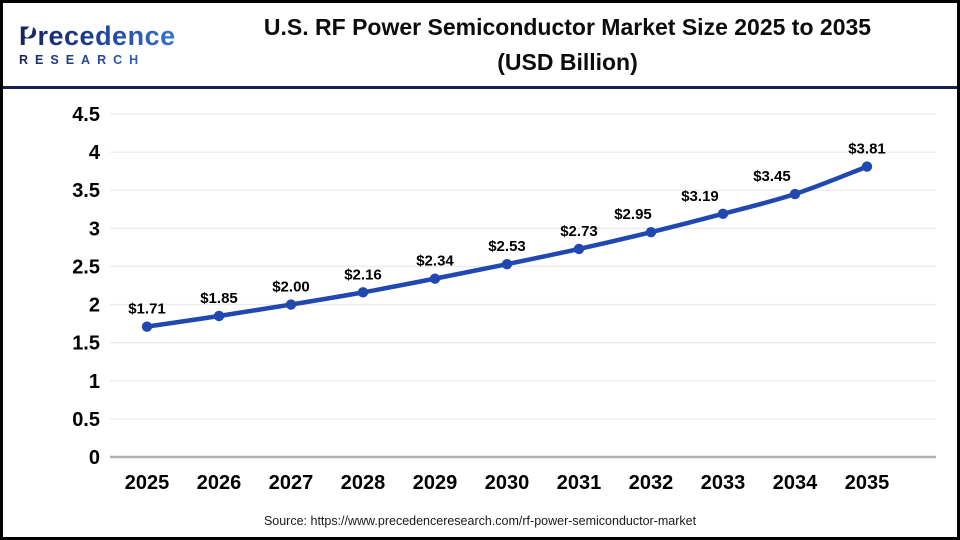 This screenshot has width=960, height=540. What do you see at coordinates (86, 344) in the screenshot?
I see `y-axis-tick-label: 1.5` at bounding box center [86, 344].